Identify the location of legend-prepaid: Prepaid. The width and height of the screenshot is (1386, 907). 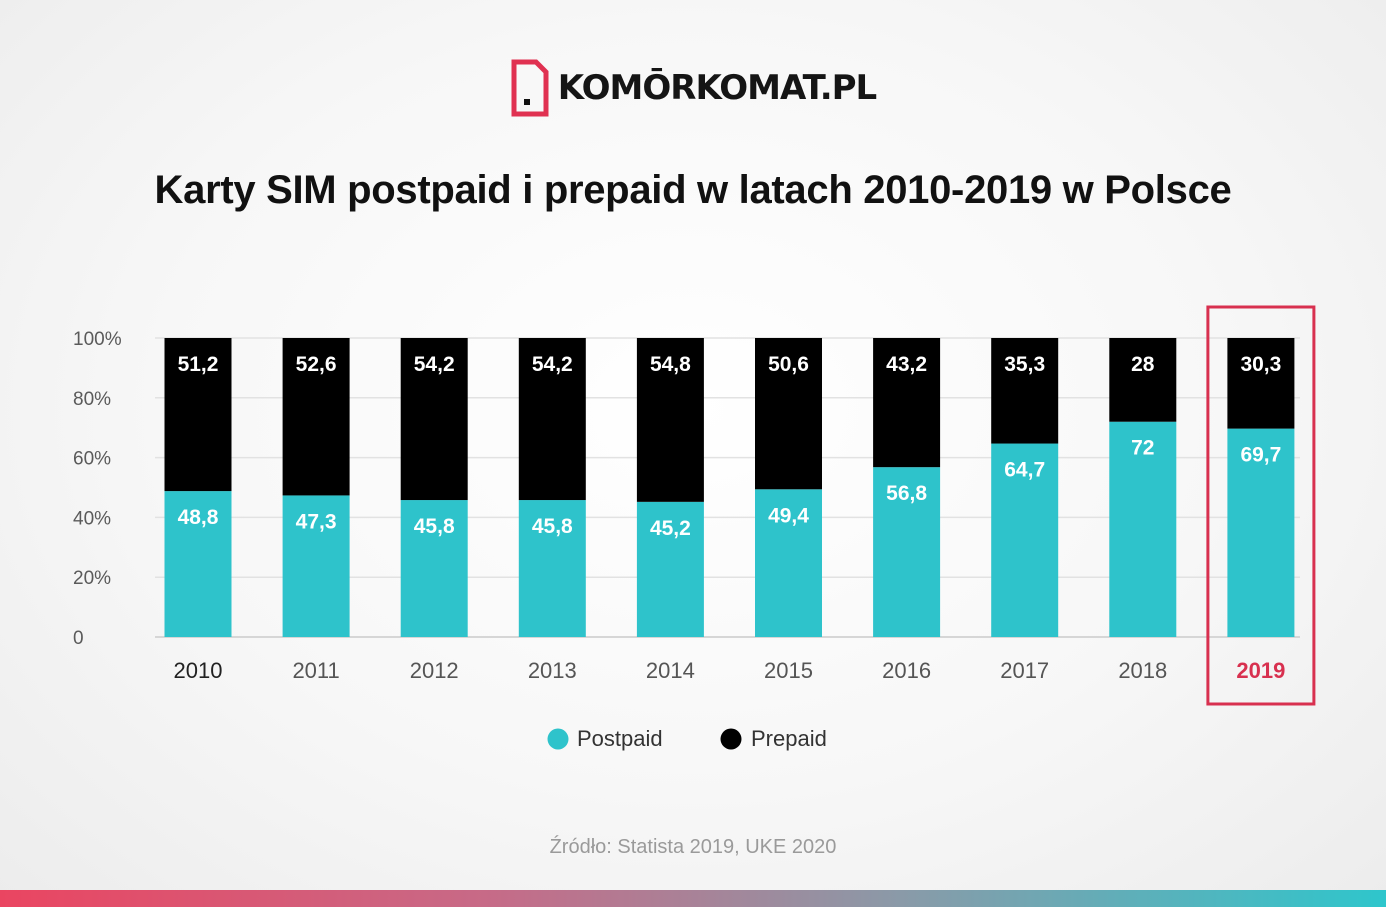
(773, 738).